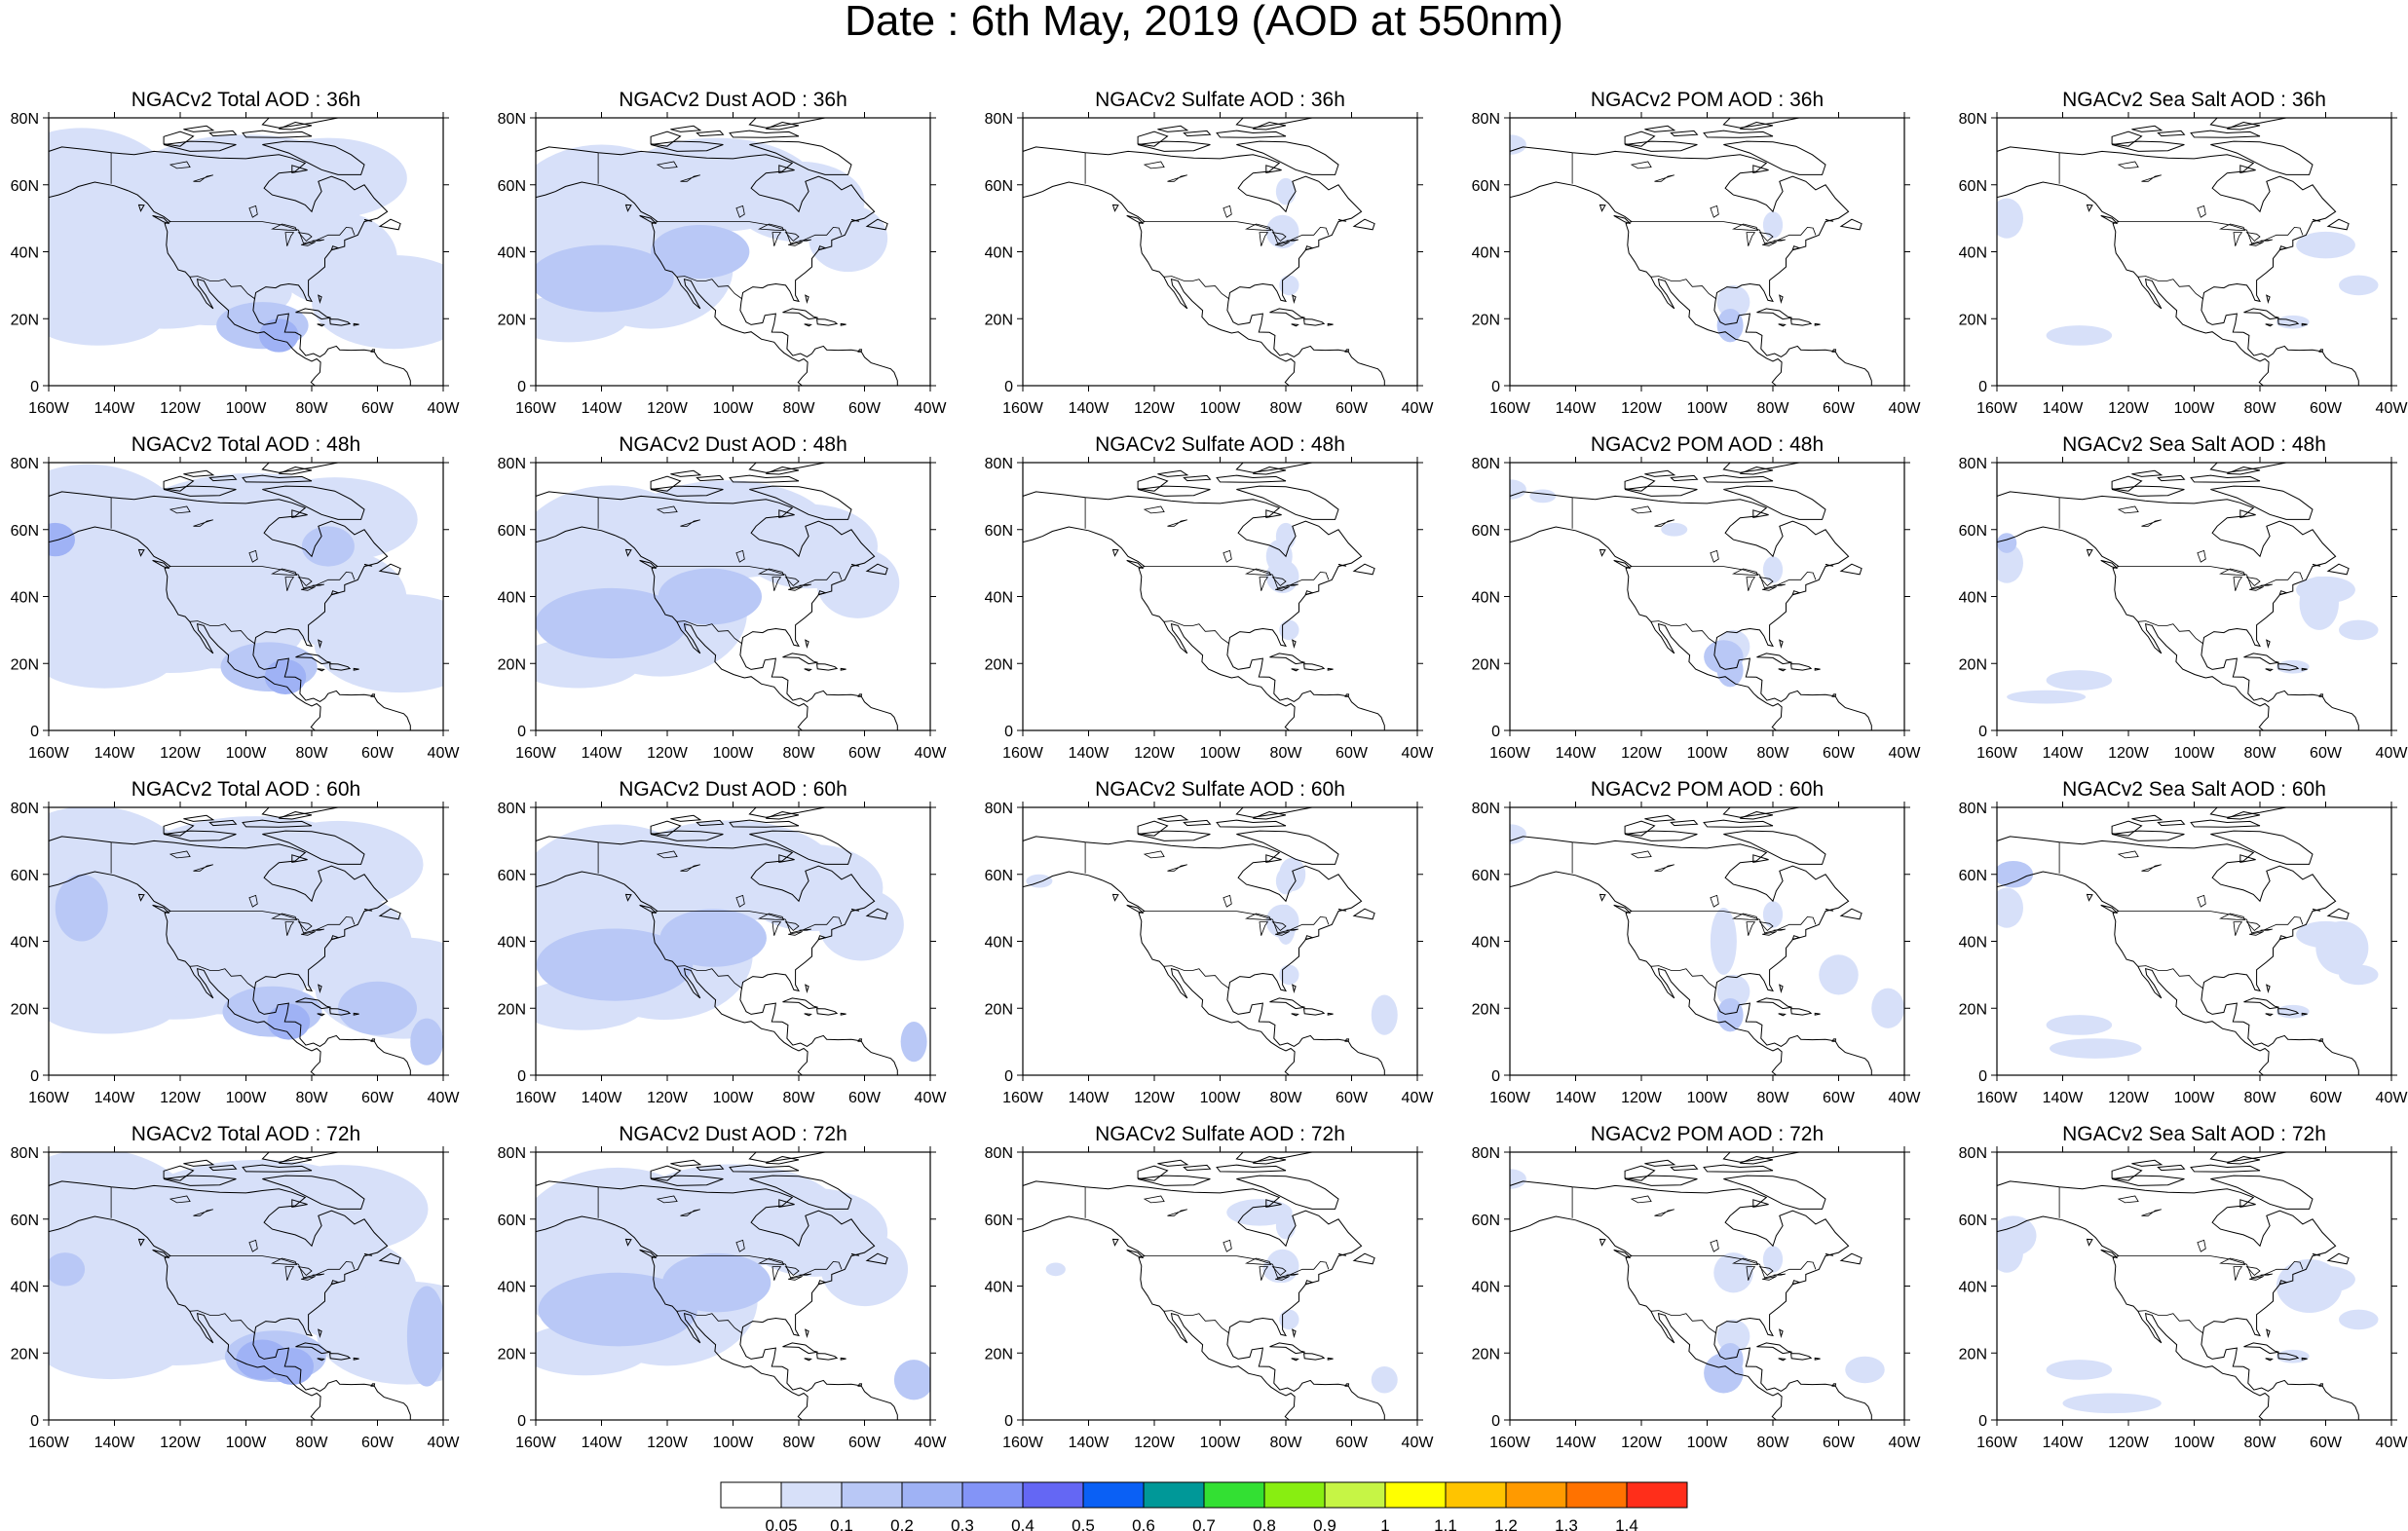  Describe the element at coordinates (1691, 955) in the screenshot. I see `east-coastline` at that location.